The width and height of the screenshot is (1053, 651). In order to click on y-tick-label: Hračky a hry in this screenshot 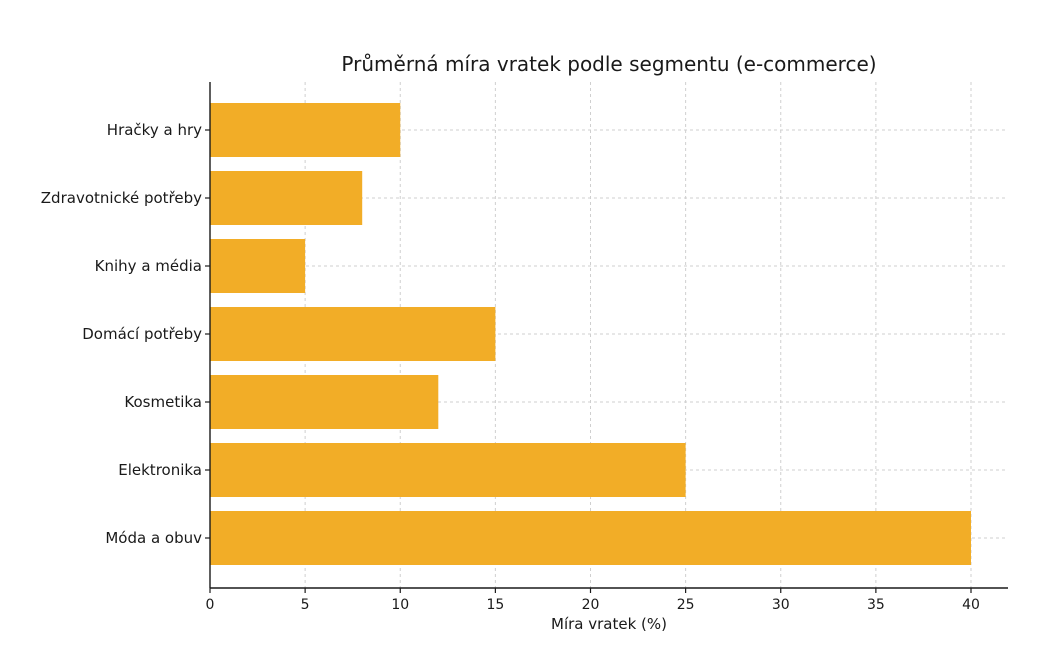, I will do `click(154, 130)`.